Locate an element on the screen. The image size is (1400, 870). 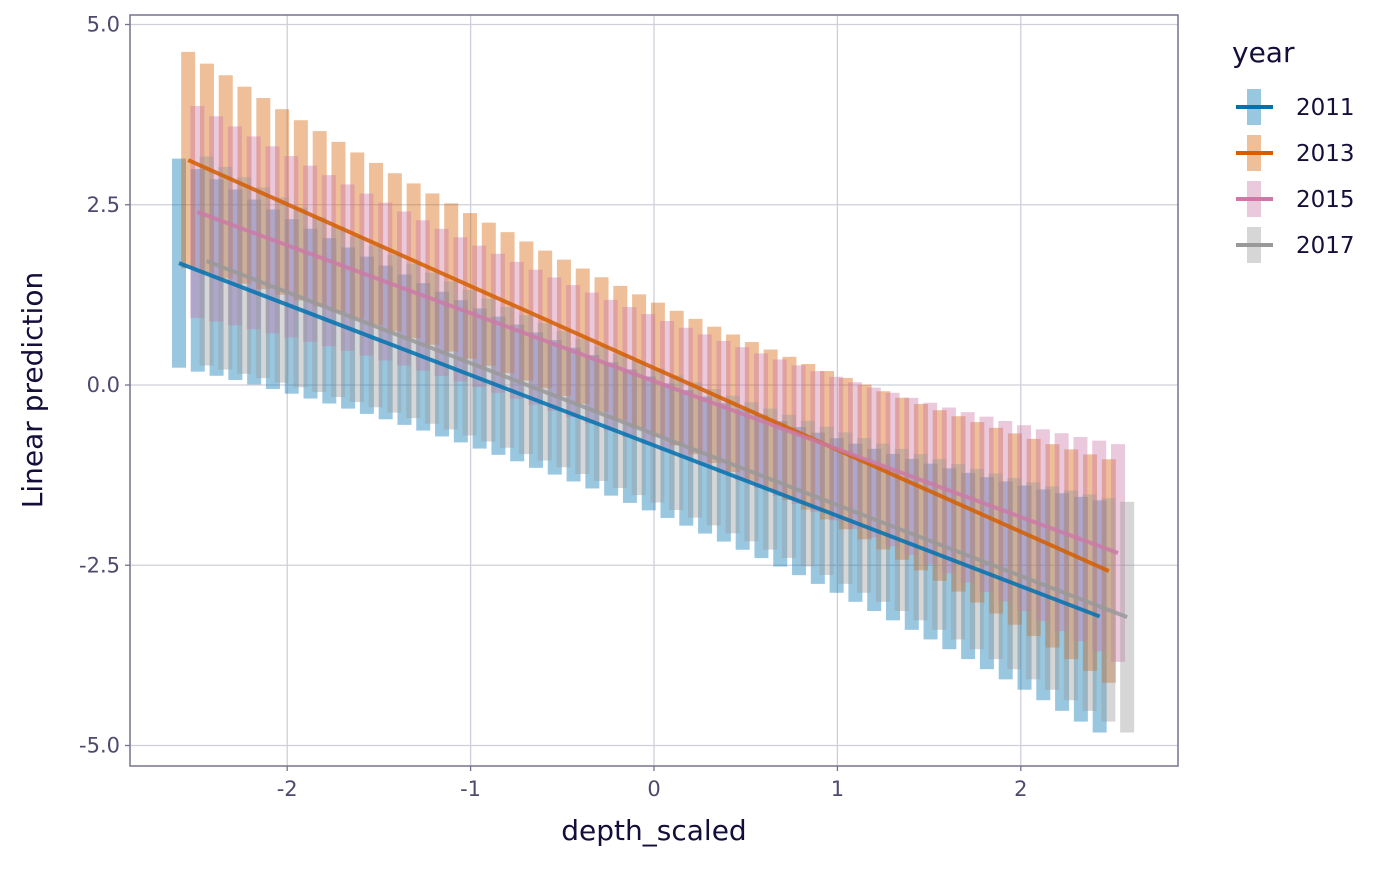
legend-item-2015: 2015 is located at coordinates (1295, 199).